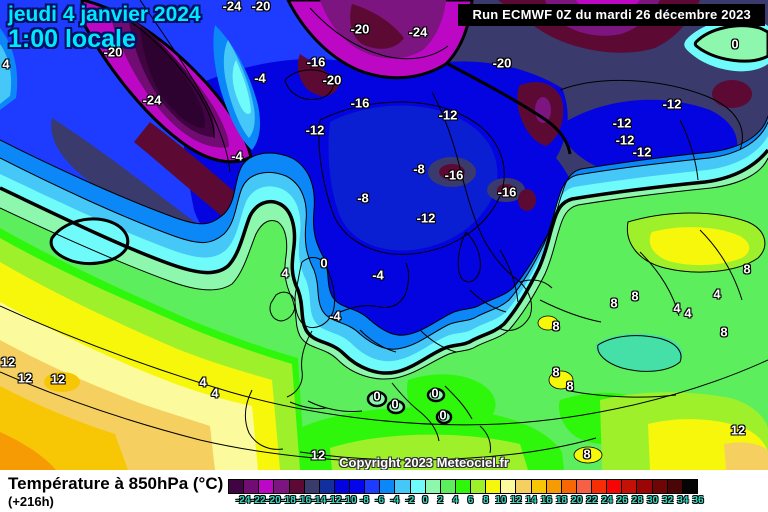  I want to click on color-scale-tick: 18, so click(561, 500).